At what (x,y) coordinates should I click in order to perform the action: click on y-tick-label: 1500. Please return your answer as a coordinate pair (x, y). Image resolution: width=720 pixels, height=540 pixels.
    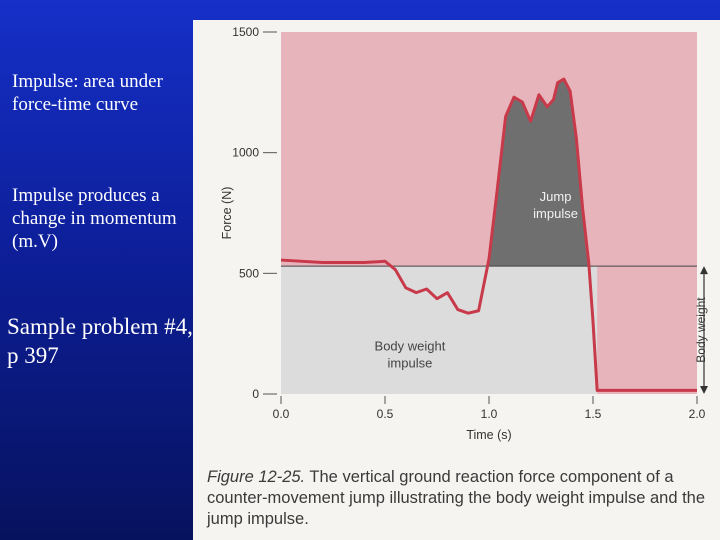
    Looking at the image, I should click on (245, 32).